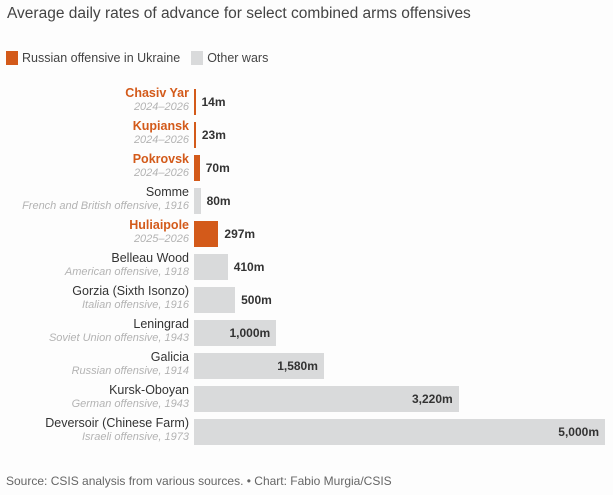 The image size is (613, 495). I want to click on category-label: Leningrad, so click(161, 324).